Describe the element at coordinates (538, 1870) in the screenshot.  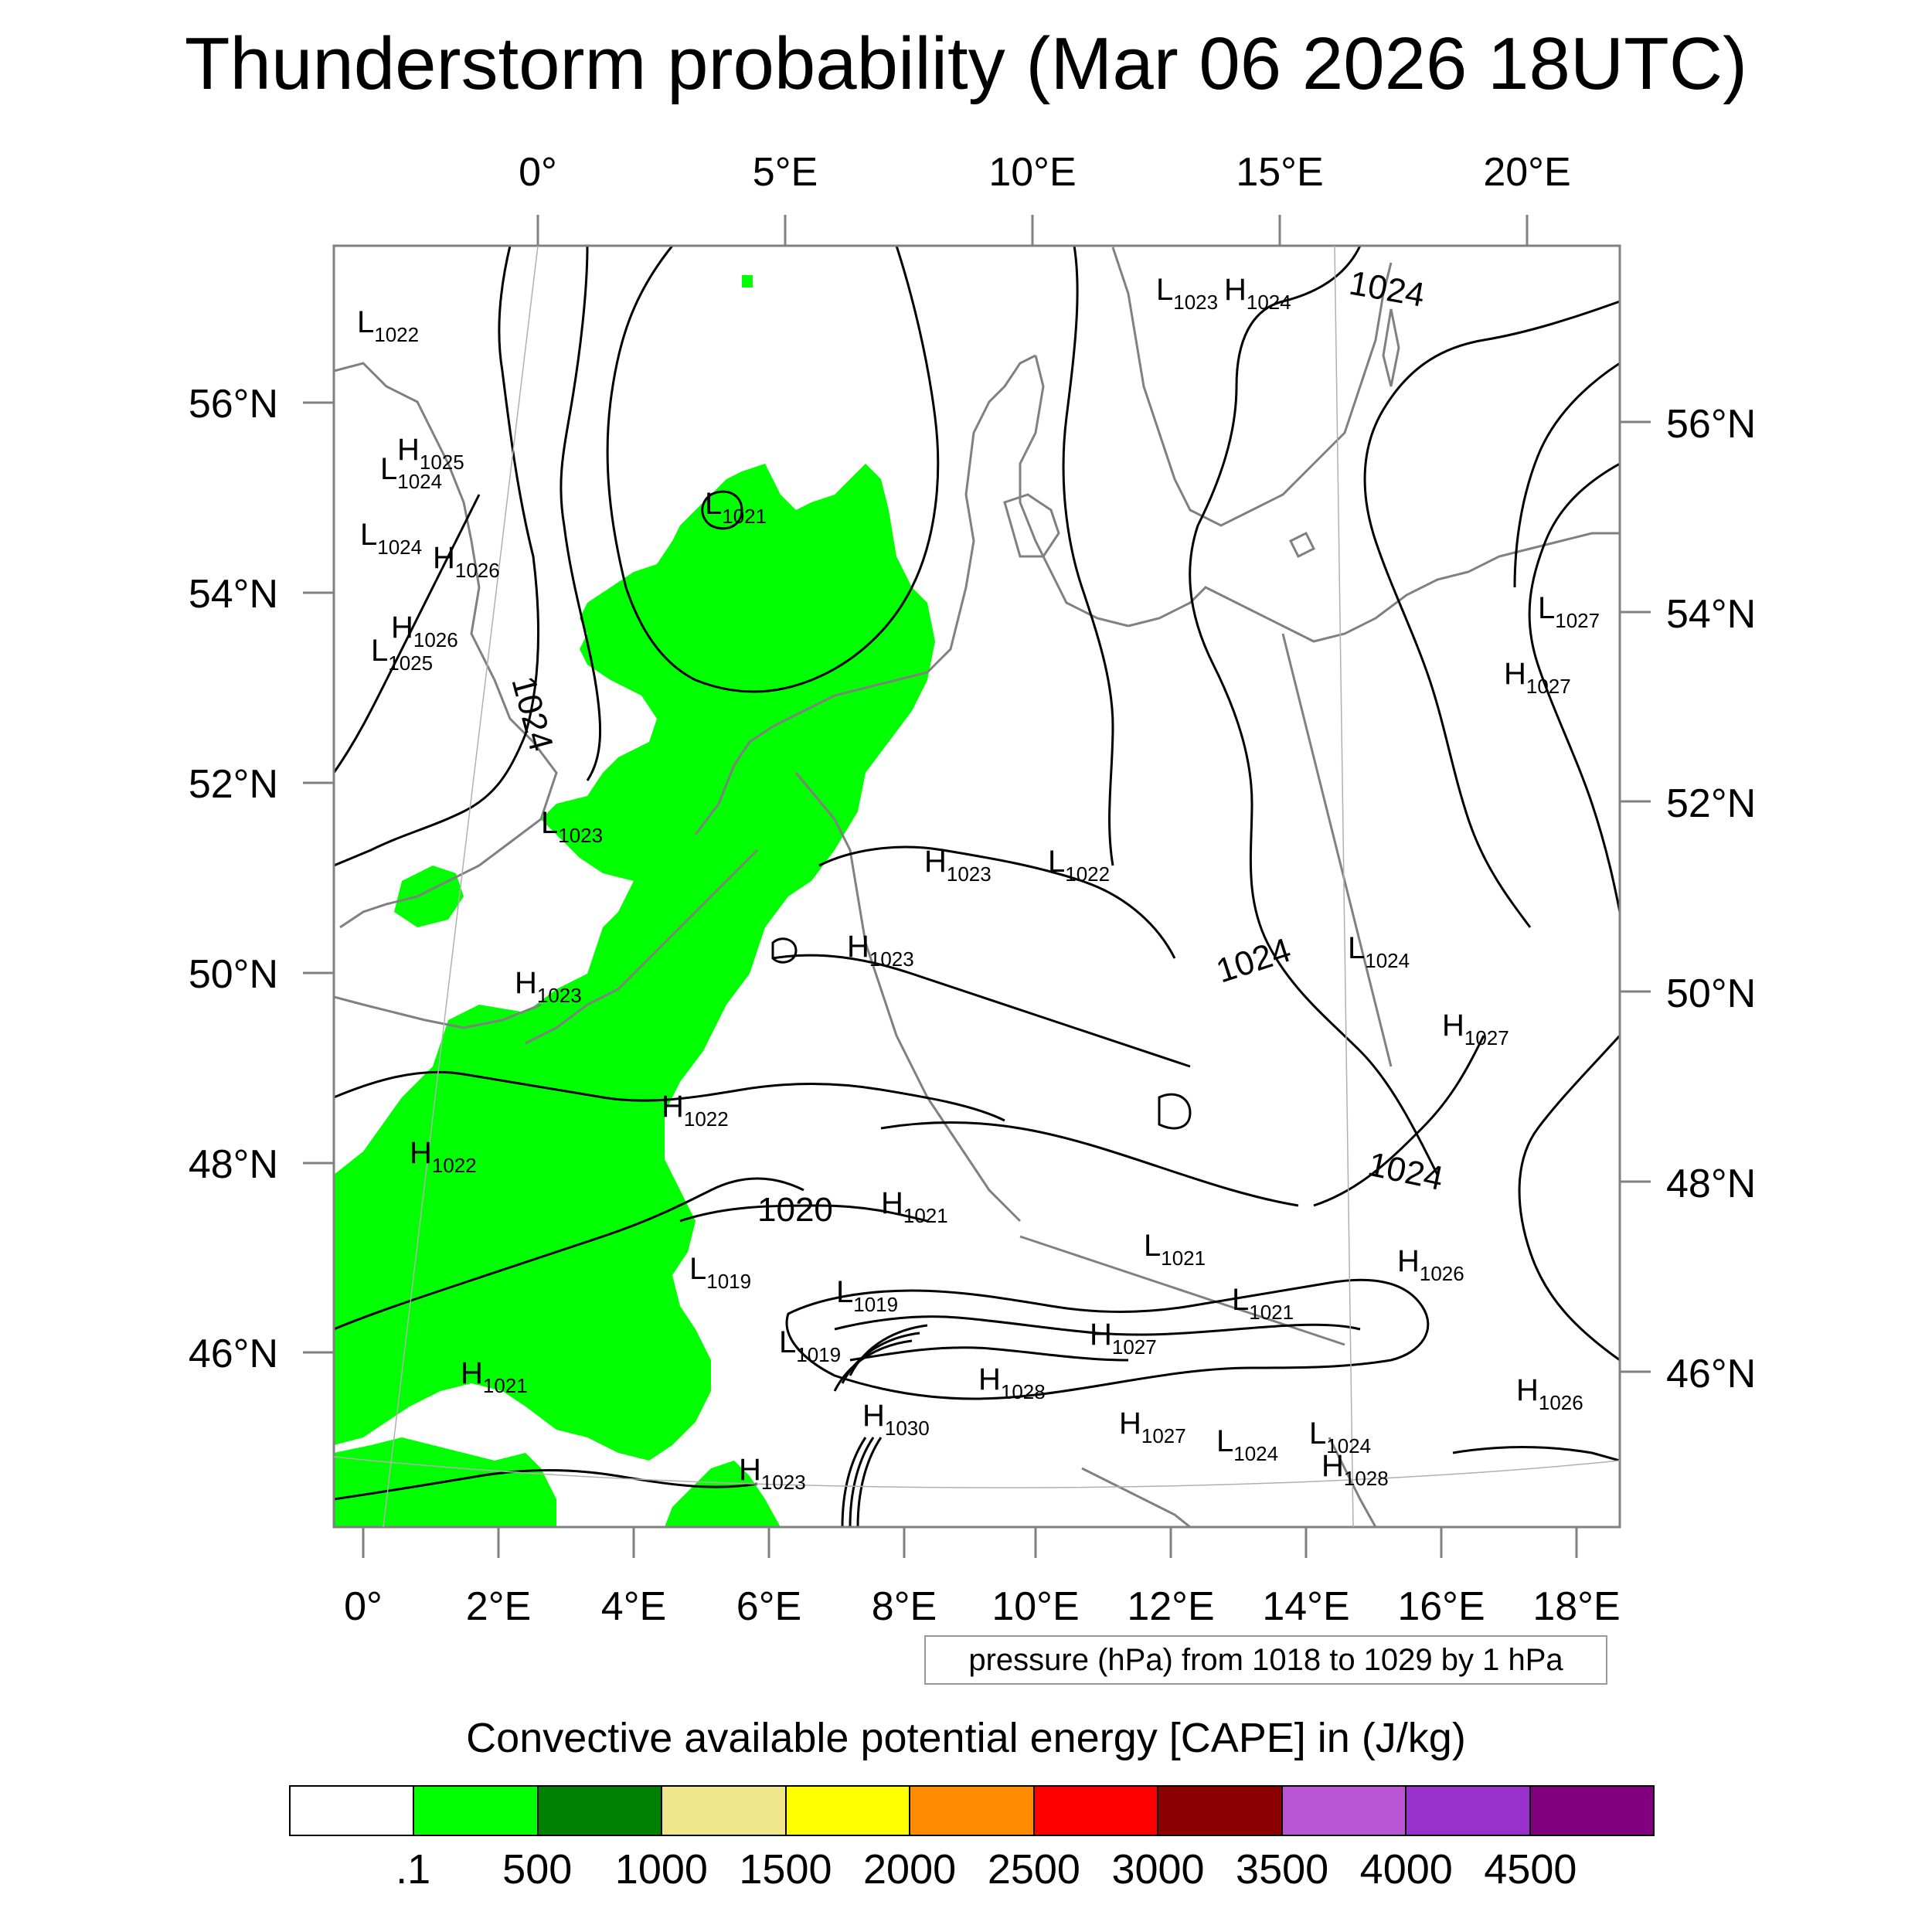
I see `colorbar-label: 500` at that location.